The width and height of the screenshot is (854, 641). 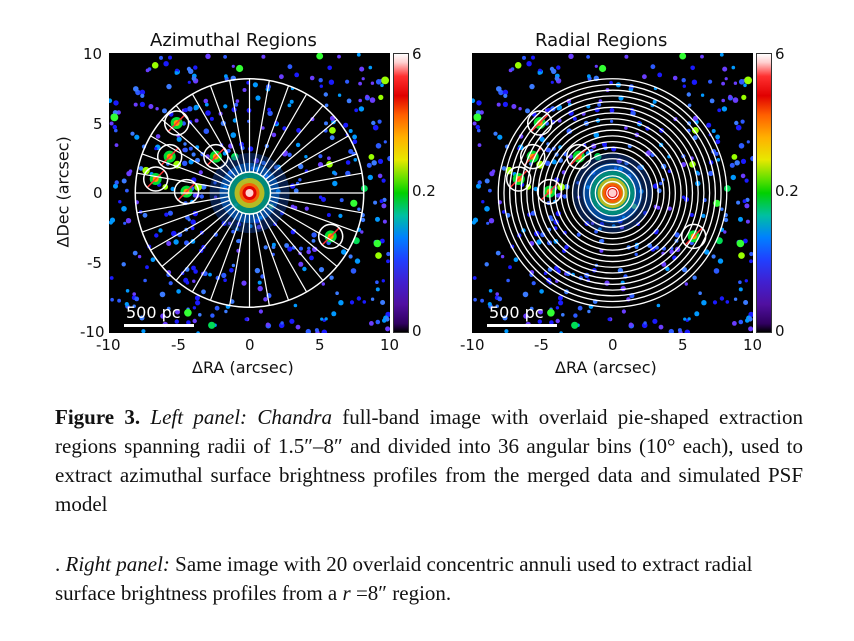 I want to click on right-panel-title: Radial Regions, so click(x=601, y=40).